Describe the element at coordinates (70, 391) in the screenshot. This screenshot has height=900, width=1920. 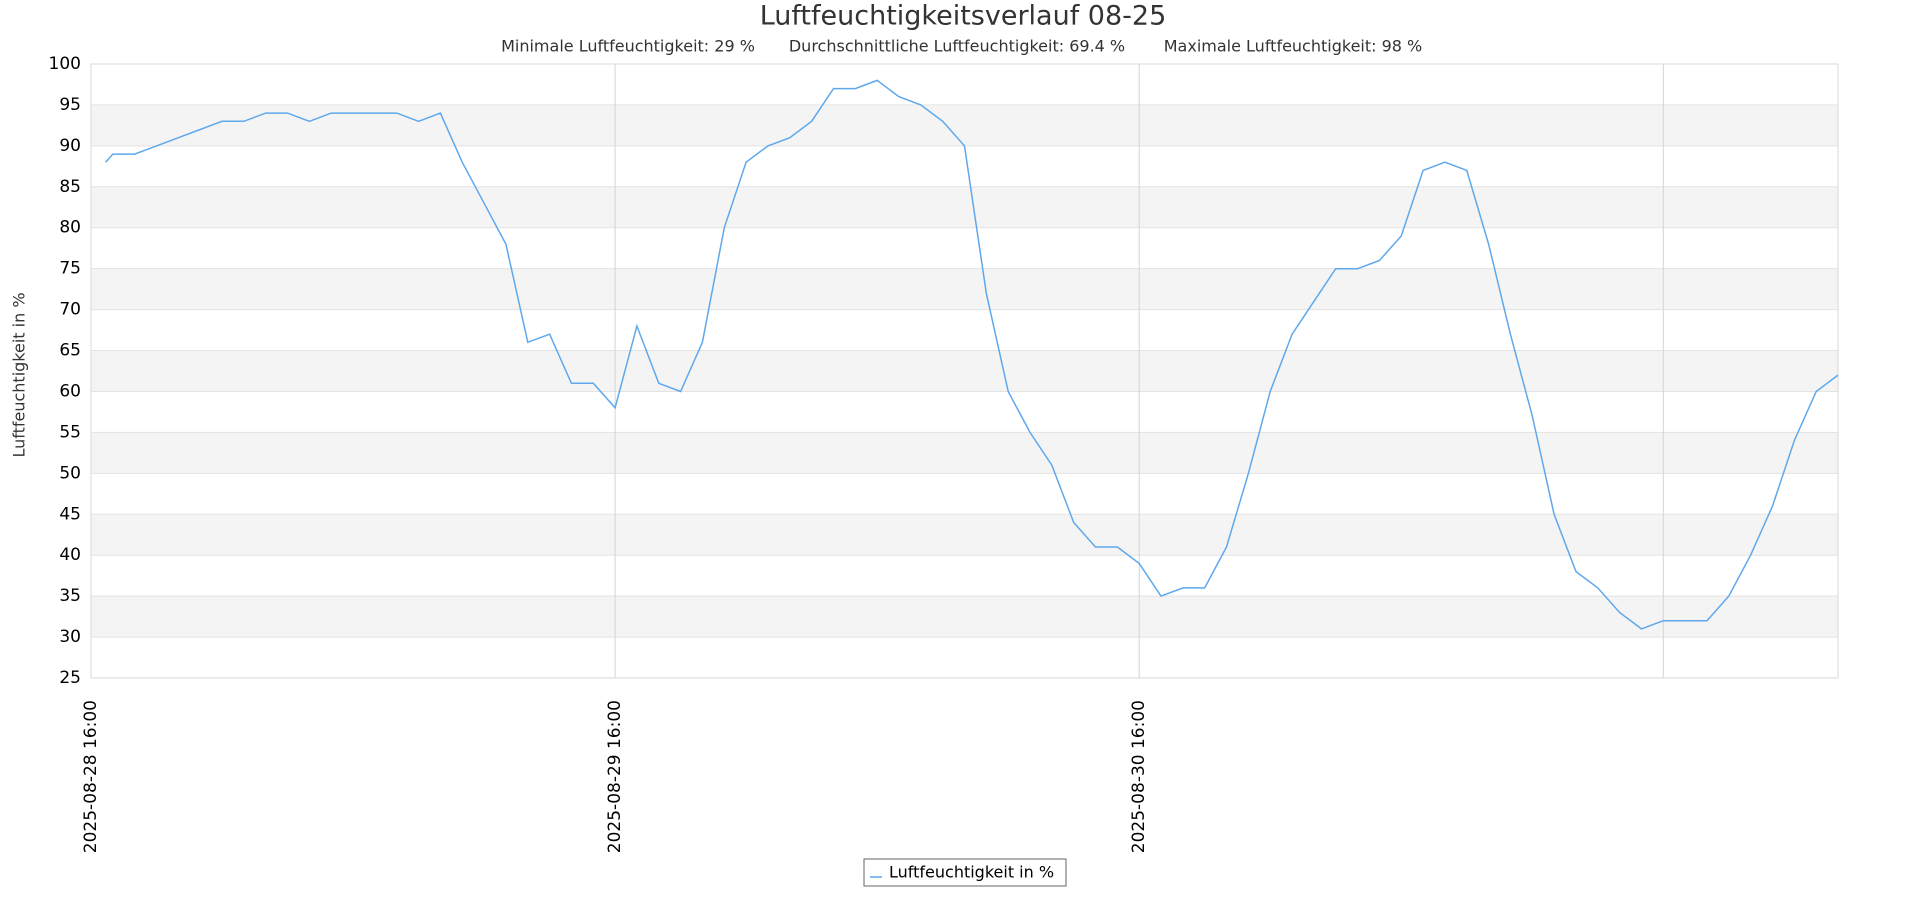
I see `y-tick-label: 60` at that location.